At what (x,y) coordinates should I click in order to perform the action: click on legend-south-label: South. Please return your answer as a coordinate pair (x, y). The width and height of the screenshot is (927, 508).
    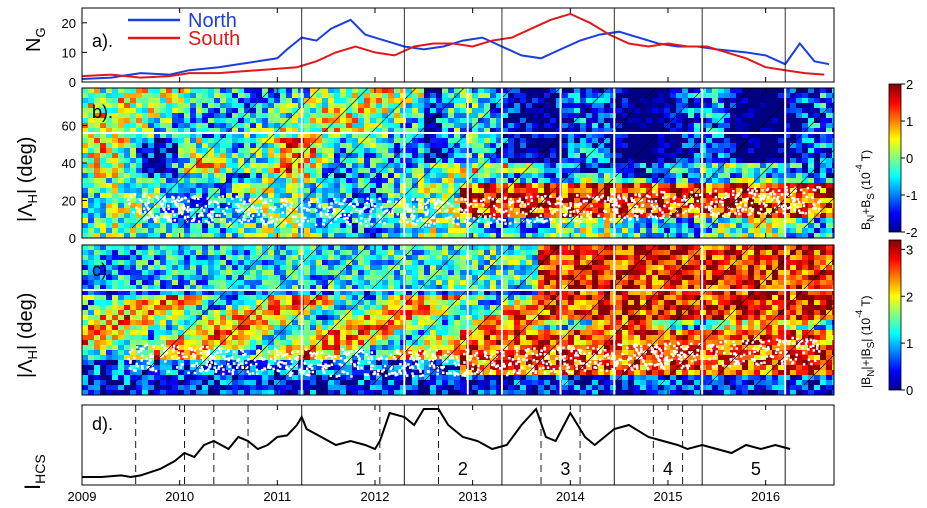
    Looking at the image, I should click on (214, 39).